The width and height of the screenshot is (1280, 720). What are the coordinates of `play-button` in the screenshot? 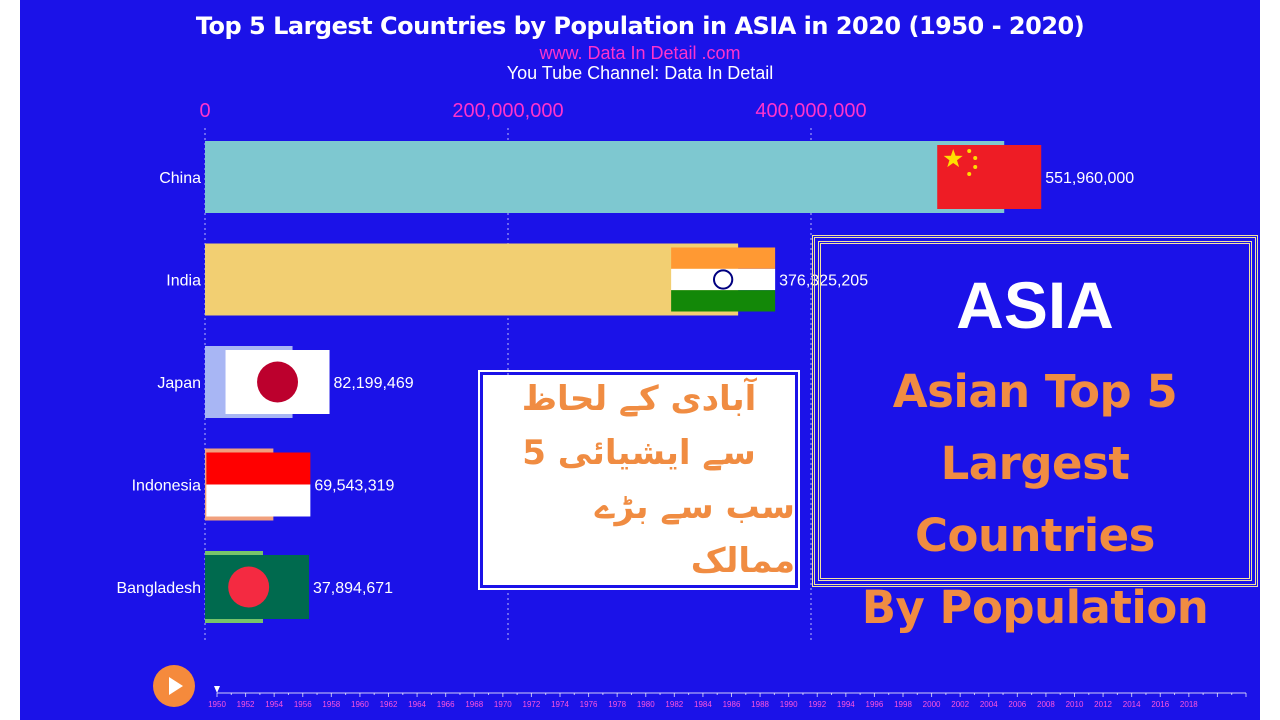 It's located at (174, 686).